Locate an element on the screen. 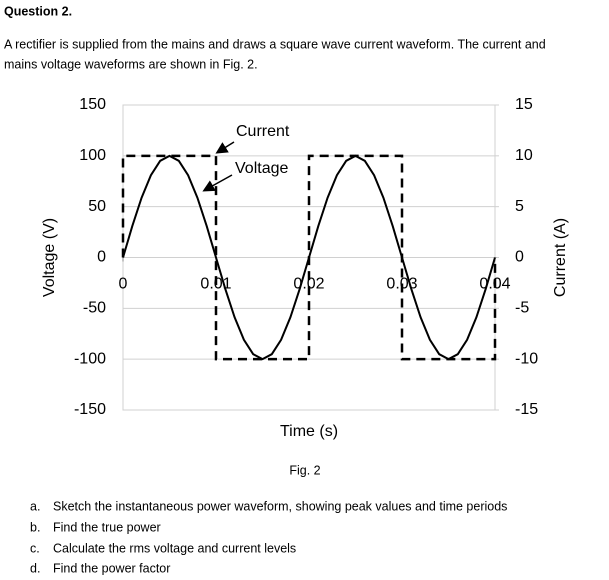 The image size is (609, 580). y2-tick-label: 5 is located at coordinates (519, 206).